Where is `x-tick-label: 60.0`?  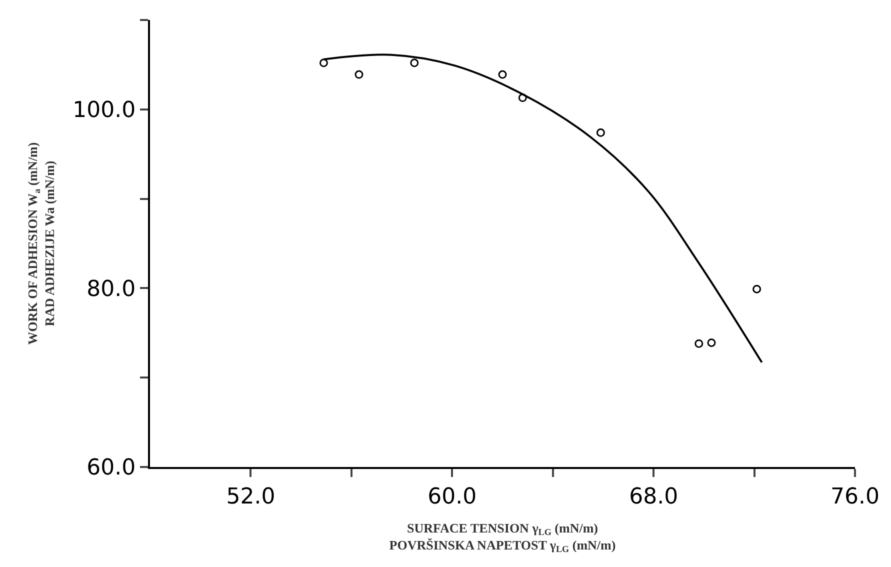 x-tick-label: 60.0 is located at coordinates (452, 497).